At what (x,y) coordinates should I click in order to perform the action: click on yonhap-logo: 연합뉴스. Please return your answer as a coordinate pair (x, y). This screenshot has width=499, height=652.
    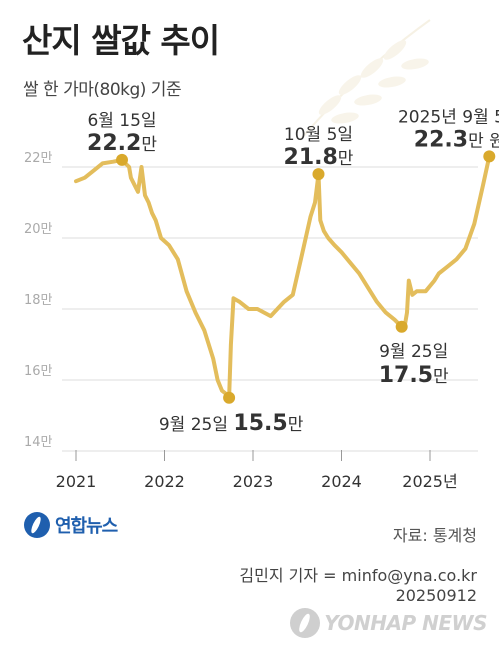
    Looking at the image, I should click on (71, 525).